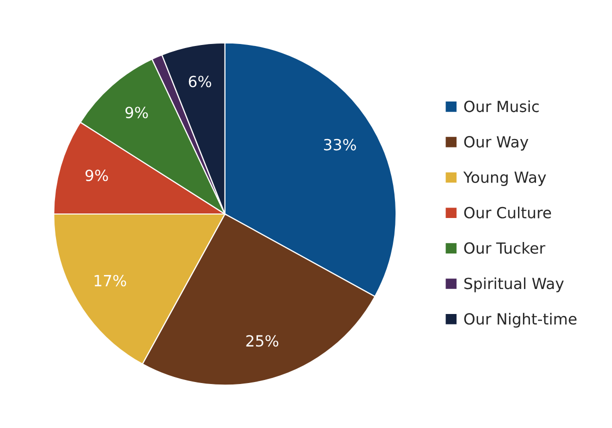 This screenshot has width=612, height=428. I want to click on legend-label: Our Culture, so click(507, 212).